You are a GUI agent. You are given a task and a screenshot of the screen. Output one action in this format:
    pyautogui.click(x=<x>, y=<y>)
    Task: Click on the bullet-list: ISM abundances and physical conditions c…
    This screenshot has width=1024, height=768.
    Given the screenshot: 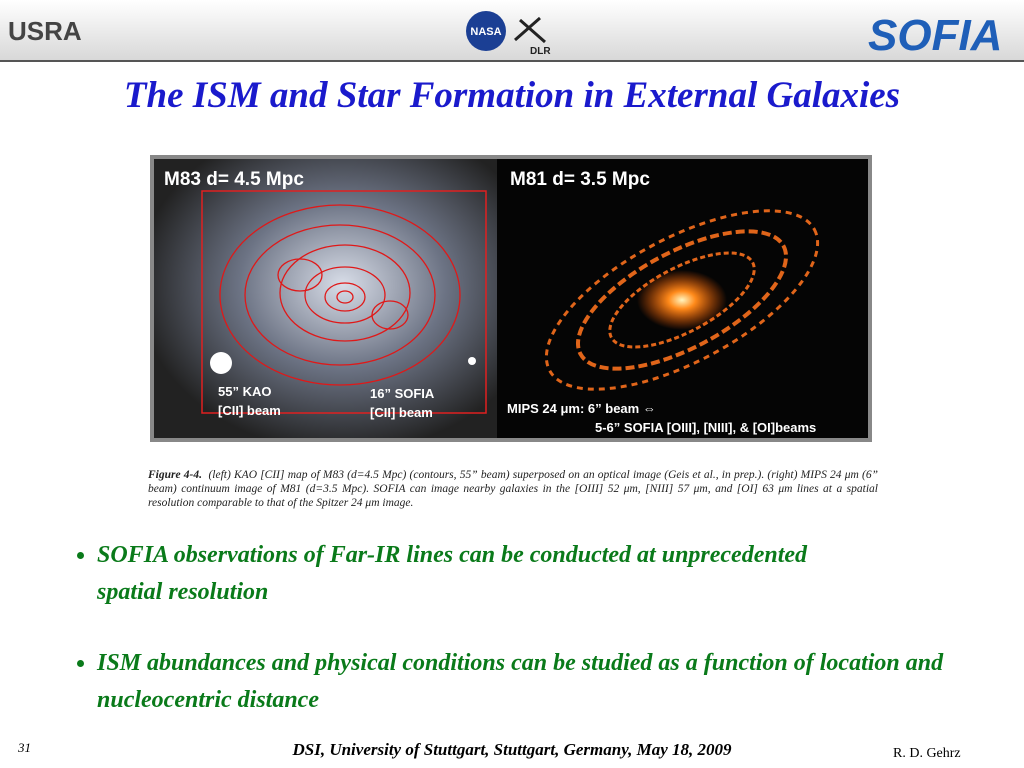 What is the action you would take?
    pyautogui.click(x=547, y=682)
    